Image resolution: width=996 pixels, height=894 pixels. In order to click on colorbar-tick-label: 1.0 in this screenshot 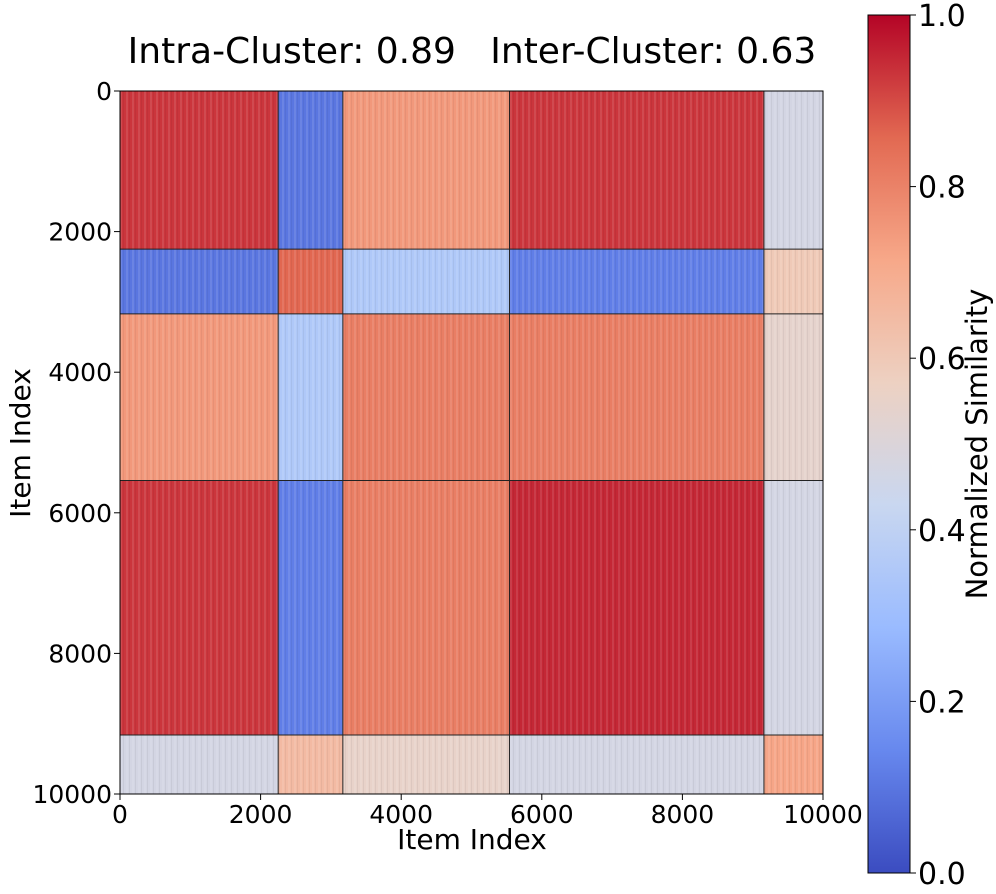, I will do `click(942, 17)`.